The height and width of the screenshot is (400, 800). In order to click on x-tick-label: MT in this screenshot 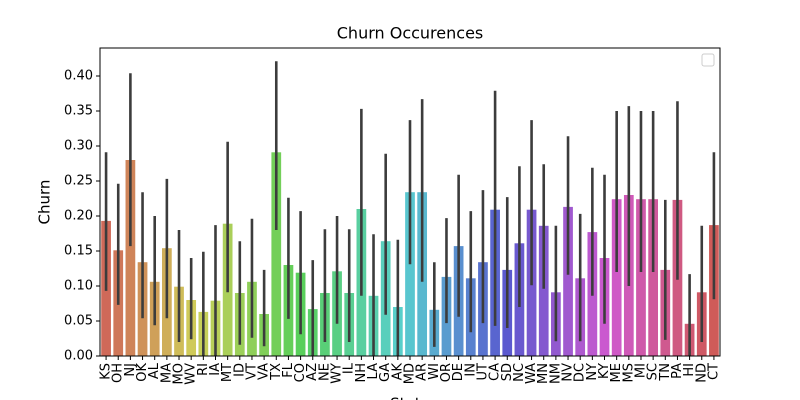, I will do `click(227, 372)`.